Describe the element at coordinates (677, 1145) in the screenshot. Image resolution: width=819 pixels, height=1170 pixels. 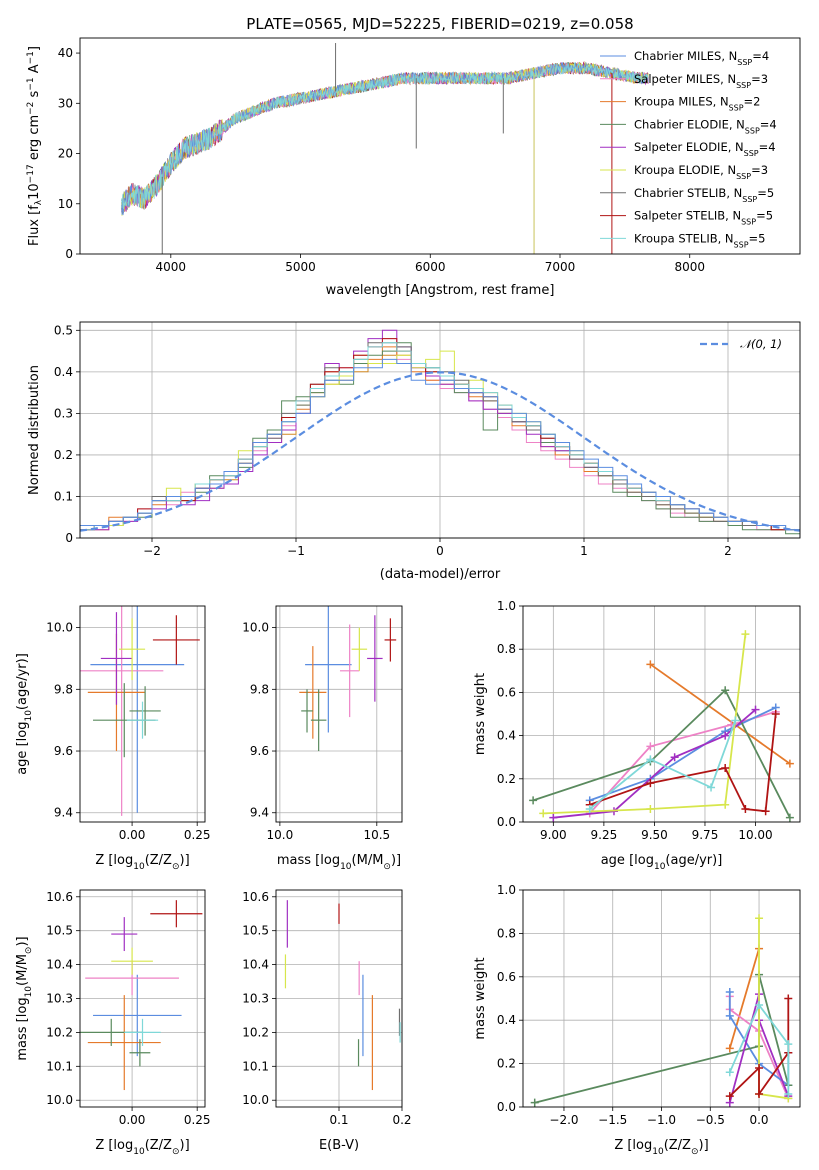
I see `z-weight-xlabel-part: (Z/Z` at that location.